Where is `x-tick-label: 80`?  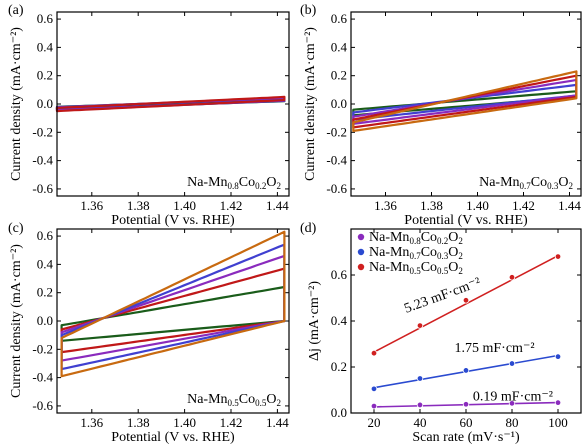 x-tick-label: 80 is located at coordinates (512, 422).